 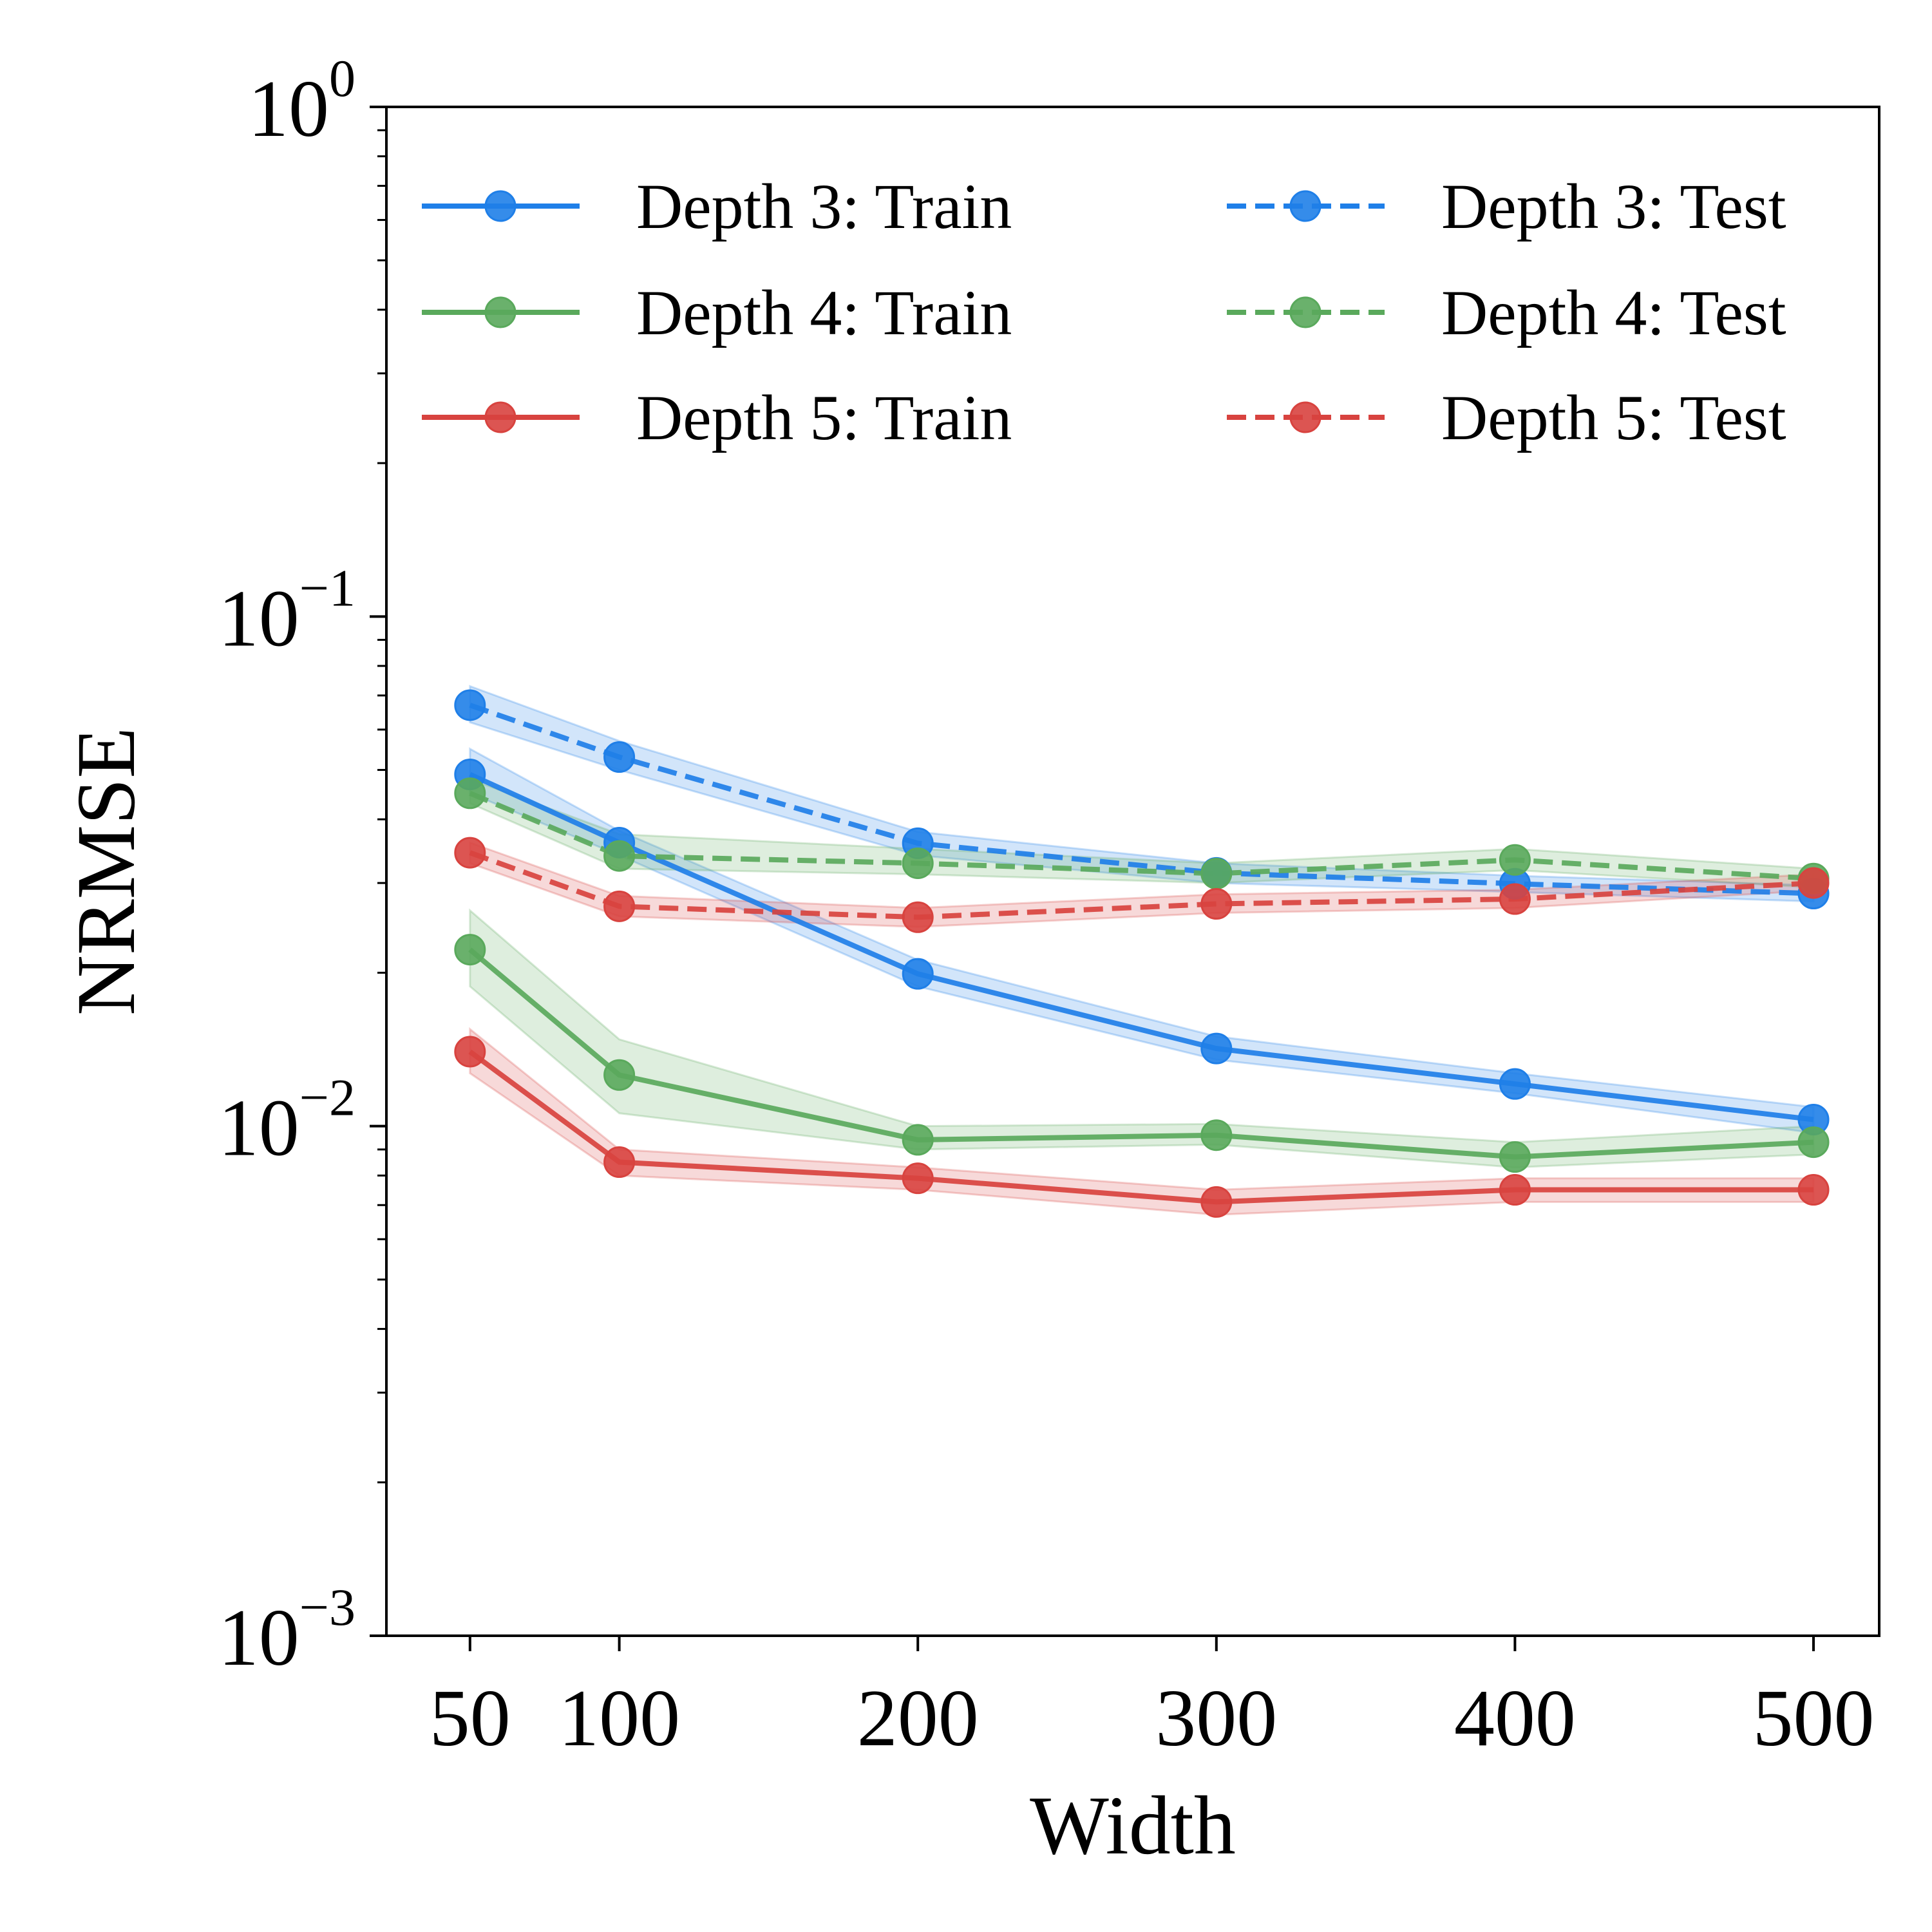 What do you see at coordinates (1133, 1826) in the screenshot?
I see `x-axis-label: Width` at bounding box center [1133, 1826].